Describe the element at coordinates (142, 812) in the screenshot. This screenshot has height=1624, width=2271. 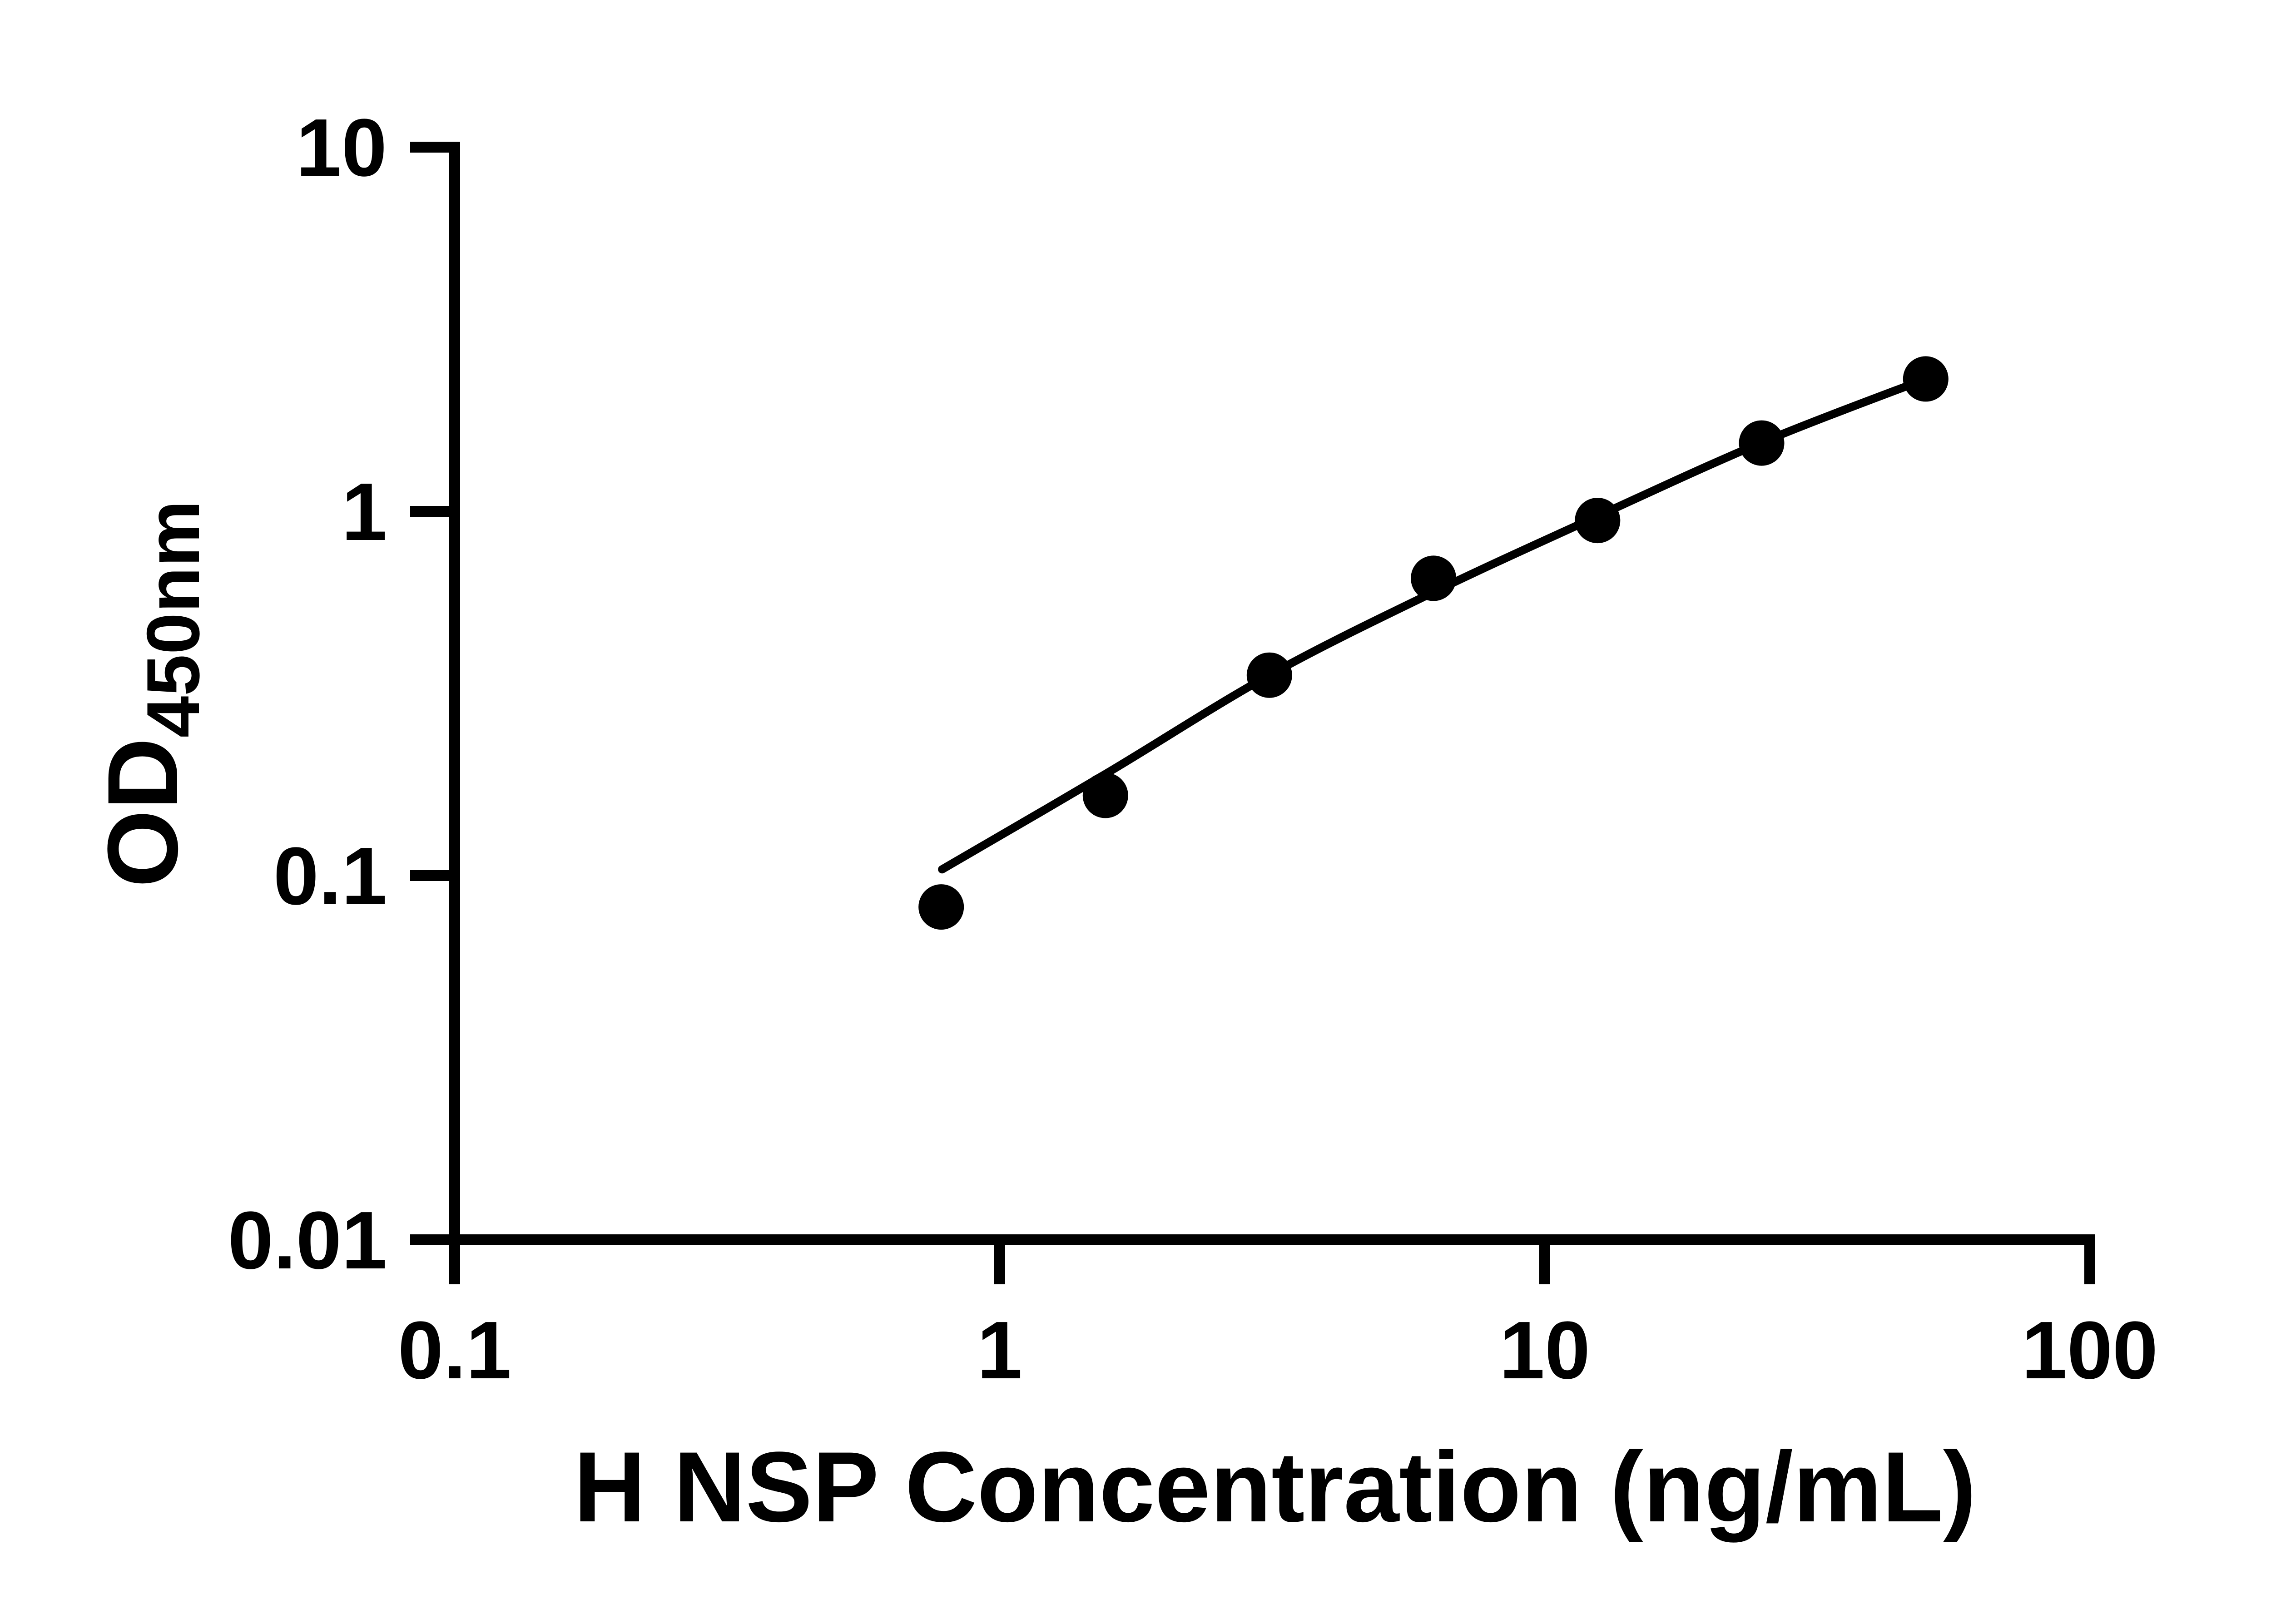
I see `y-axis-title-main: OD` at that location.